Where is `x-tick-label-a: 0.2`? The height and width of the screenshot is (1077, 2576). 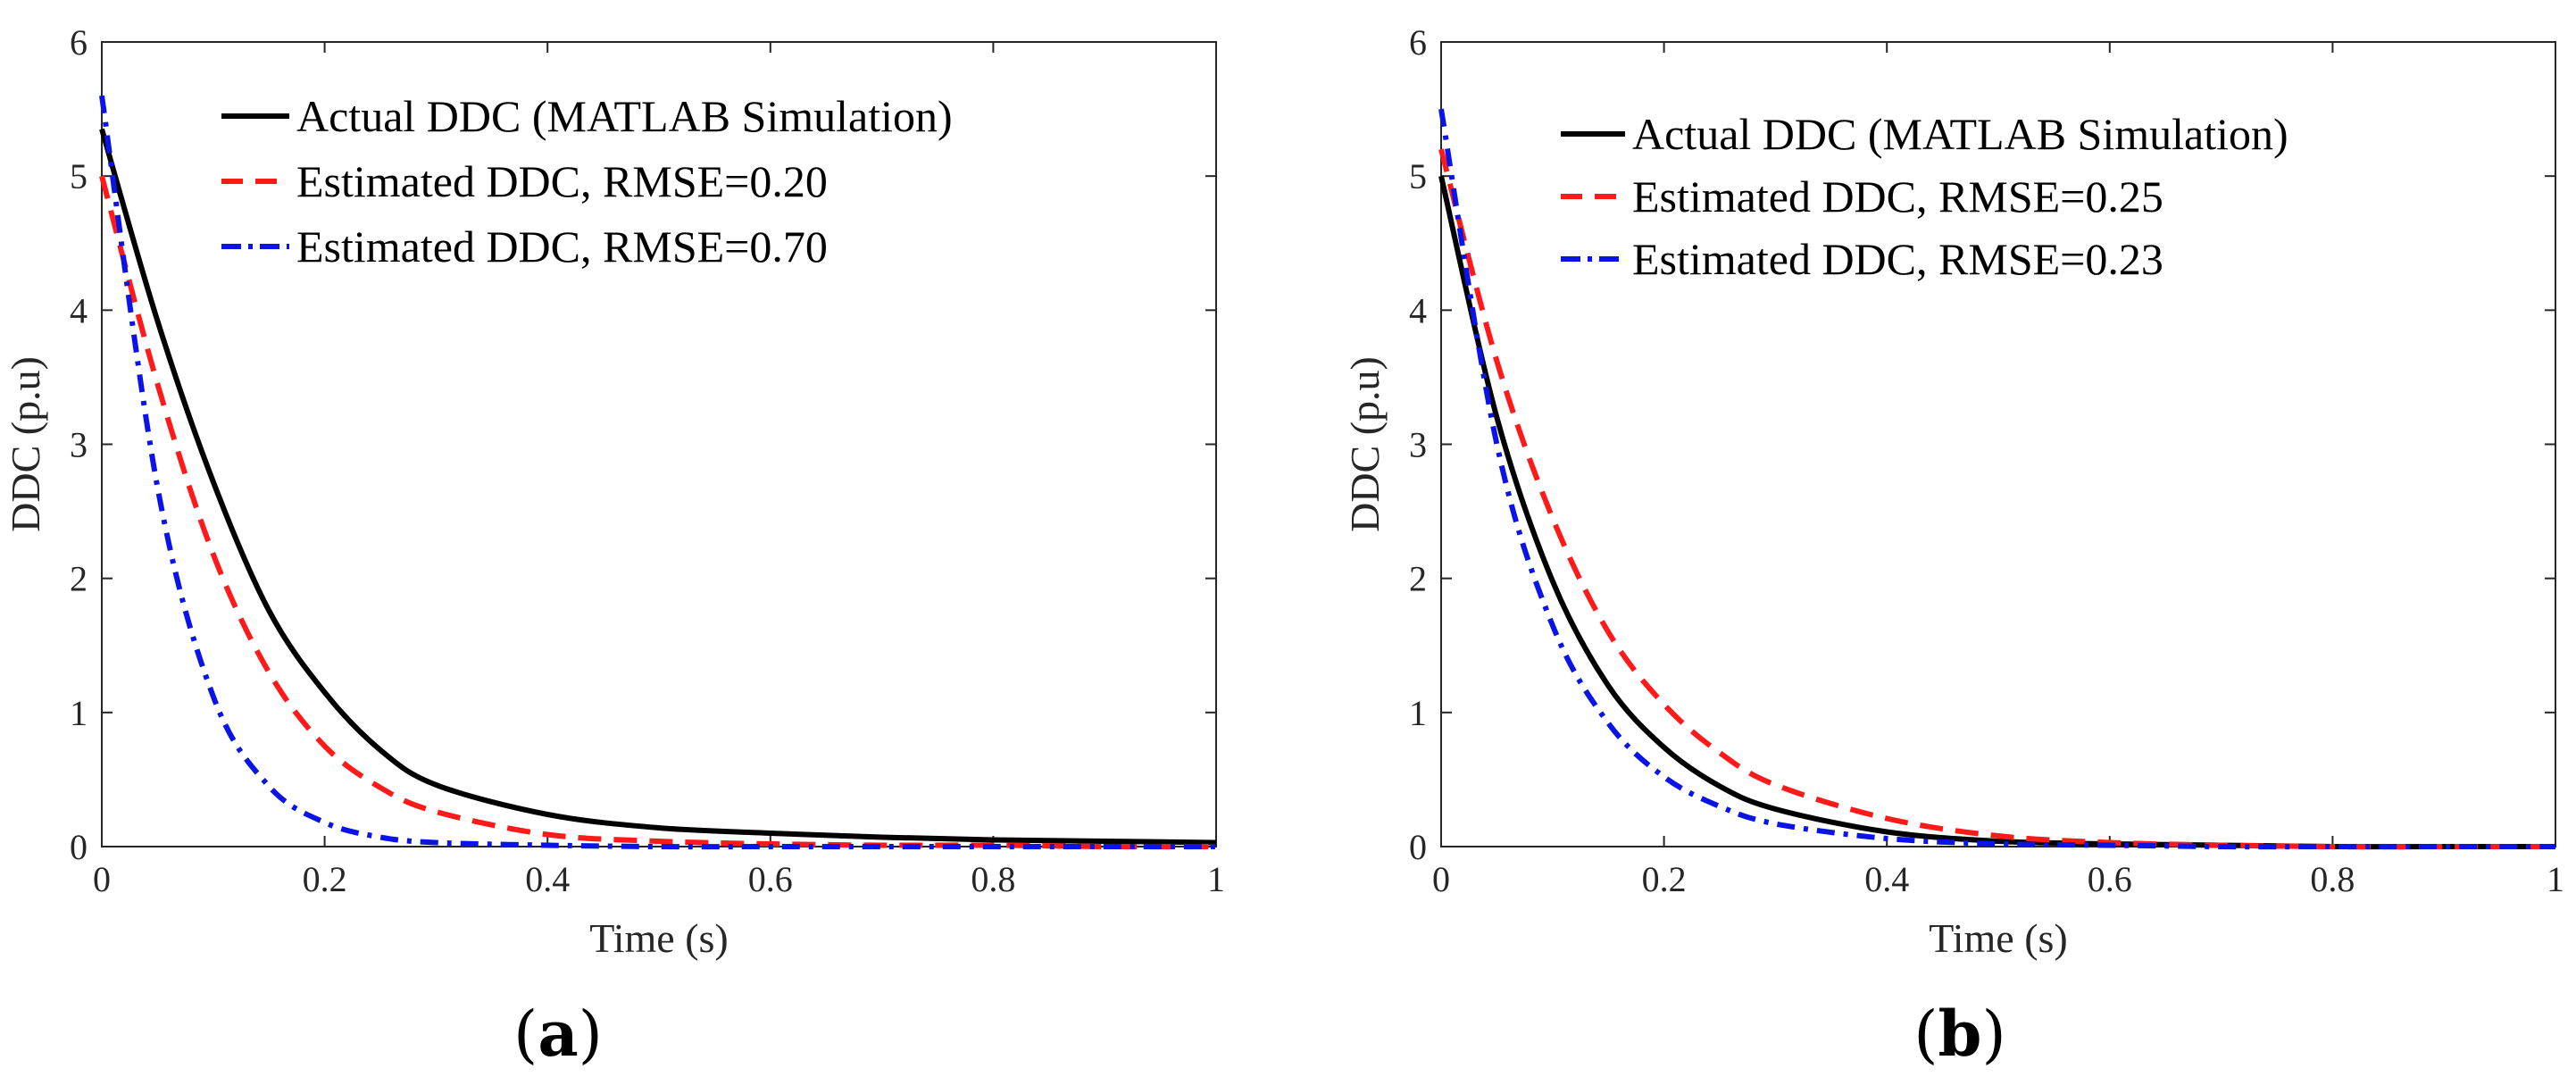 x-tick-label-a: 0.2 is located at coordinates (325, 879).